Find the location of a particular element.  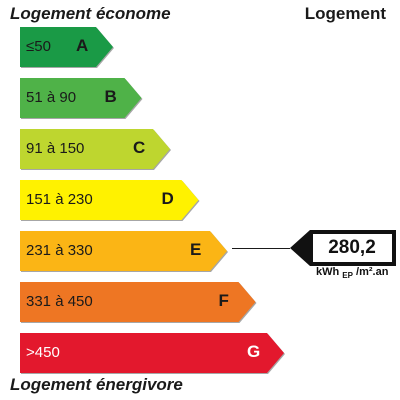

energy-band-letter: B is located at coordinates (110, 96).